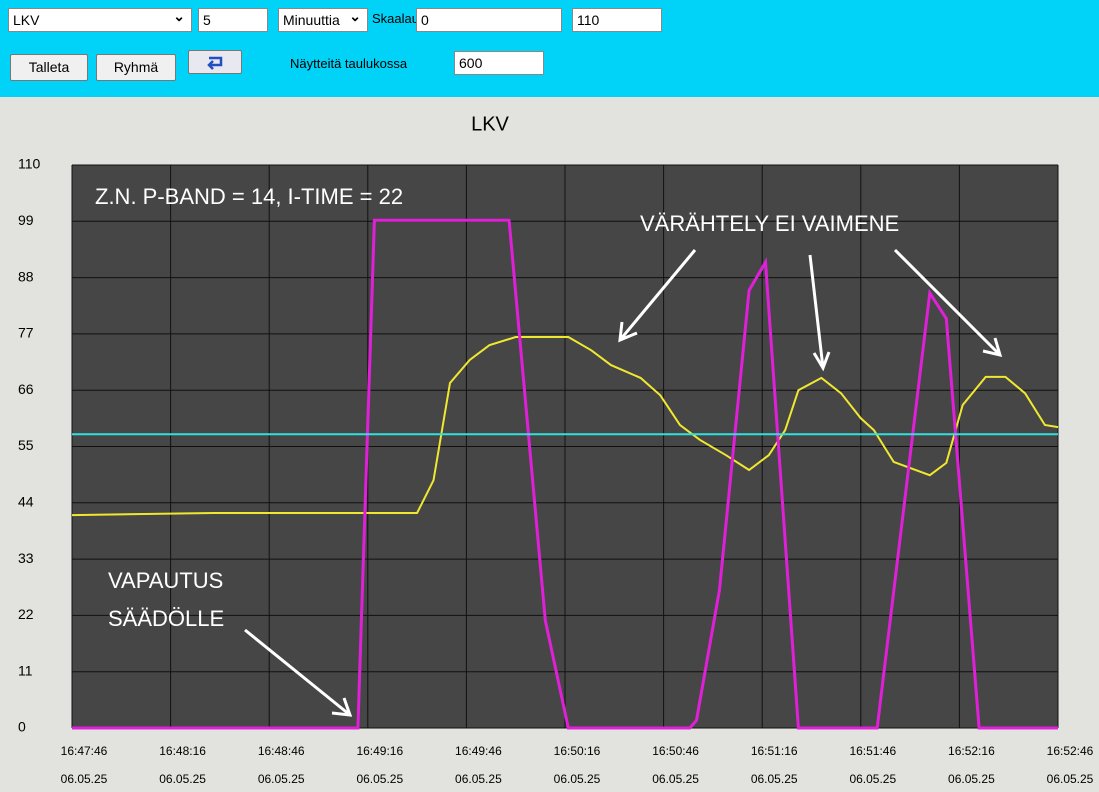 This screenshot has height=792, width=1099. Describe the element at coordinates (25, 670) in the screenshot. I see `y-tick-label: 11` at that location.